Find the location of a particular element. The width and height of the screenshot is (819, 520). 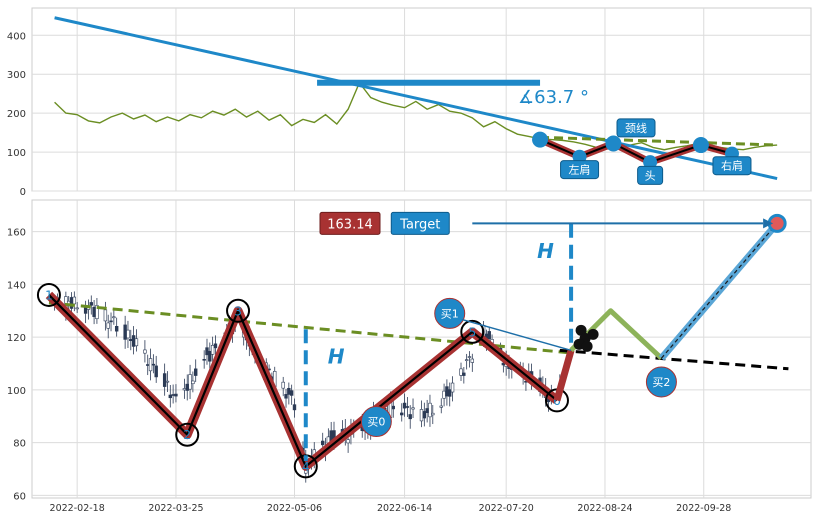

pivot-label: 3 is located at coordinates (238, 311).